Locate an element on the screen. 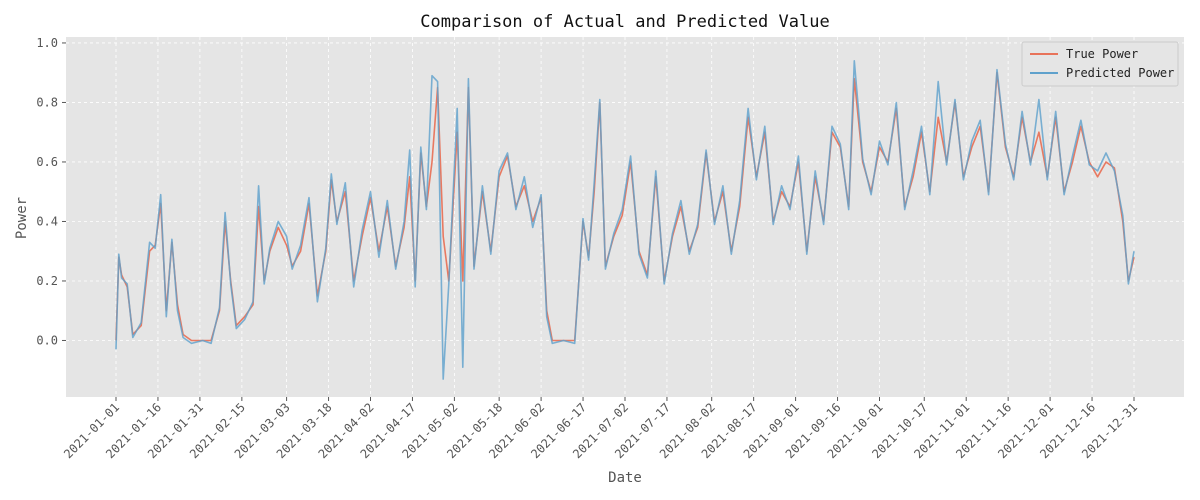 The width and height of the screenshot is (1200, 500). y-tick-label: 0.0 is located at coordinates (47, 340).